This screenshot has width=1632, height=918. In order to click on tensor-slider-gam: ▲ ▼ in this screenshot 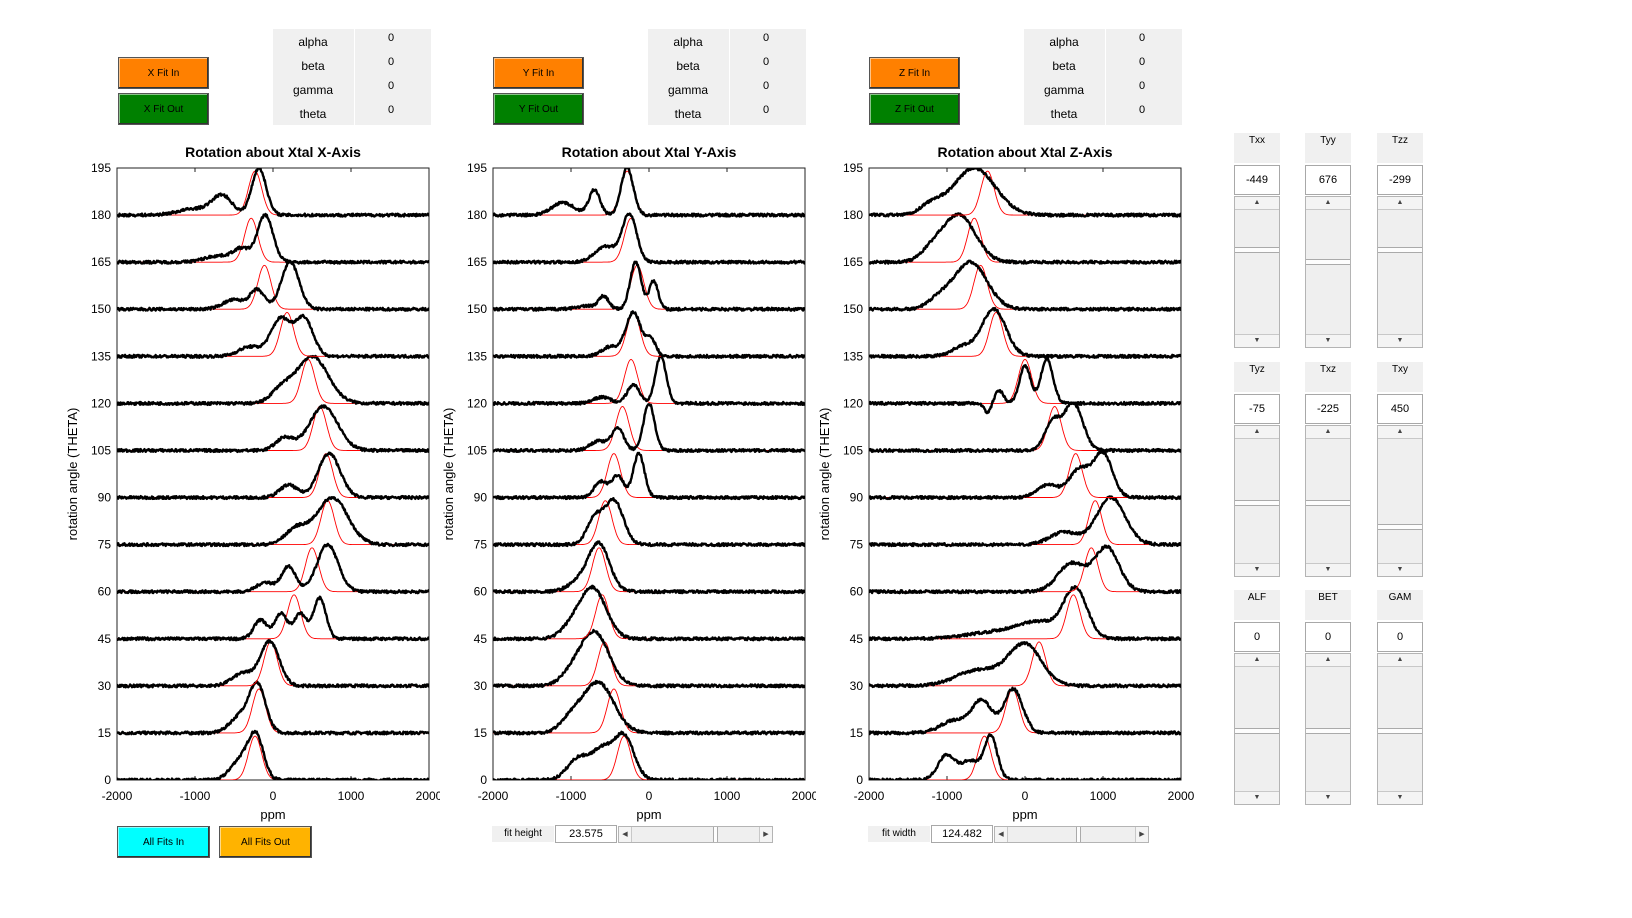, I will do `click(1400, 729)`.